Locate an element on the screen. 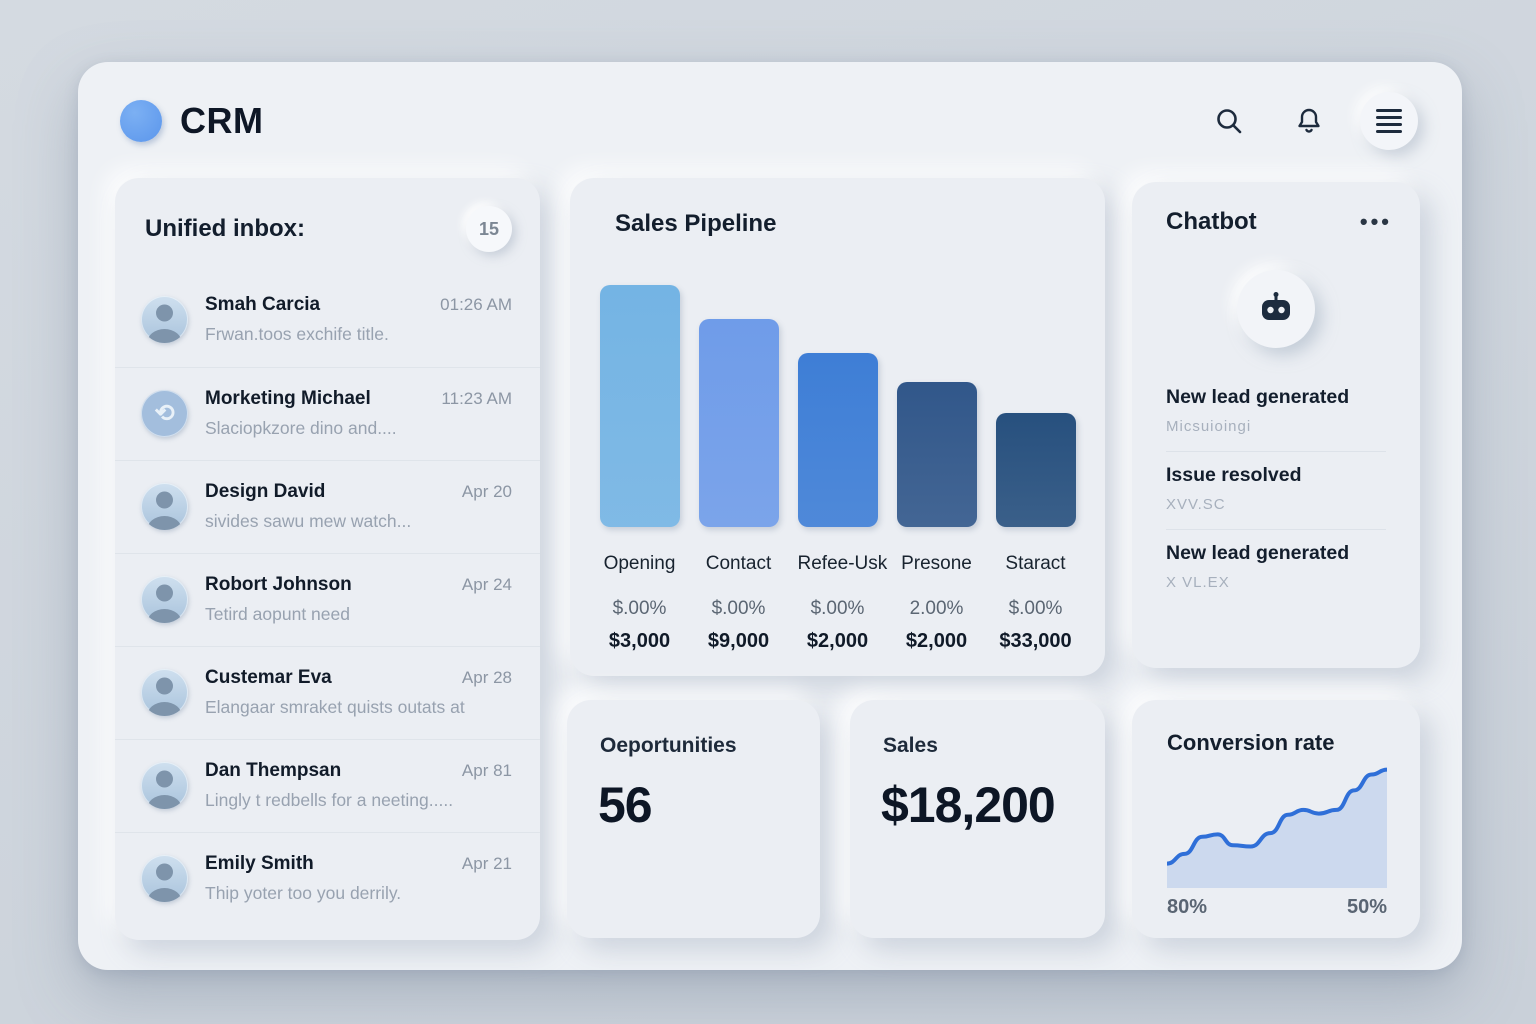 This screenshot has height=1024, width=1536. message-time: Apr 24 is located at coordinates (486, 584).